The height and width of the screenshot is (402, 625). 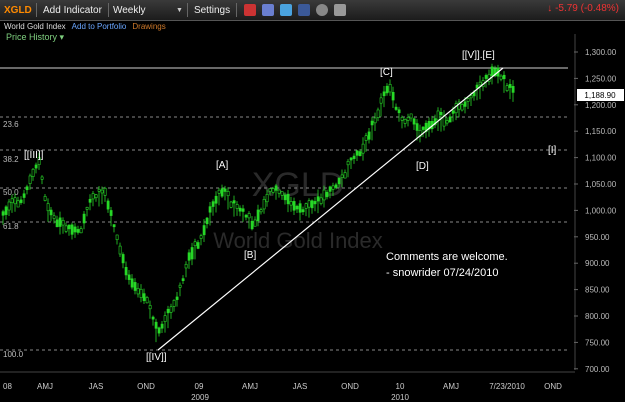 I want to click on fib-label: 38.2, so click(x=11, y=159).